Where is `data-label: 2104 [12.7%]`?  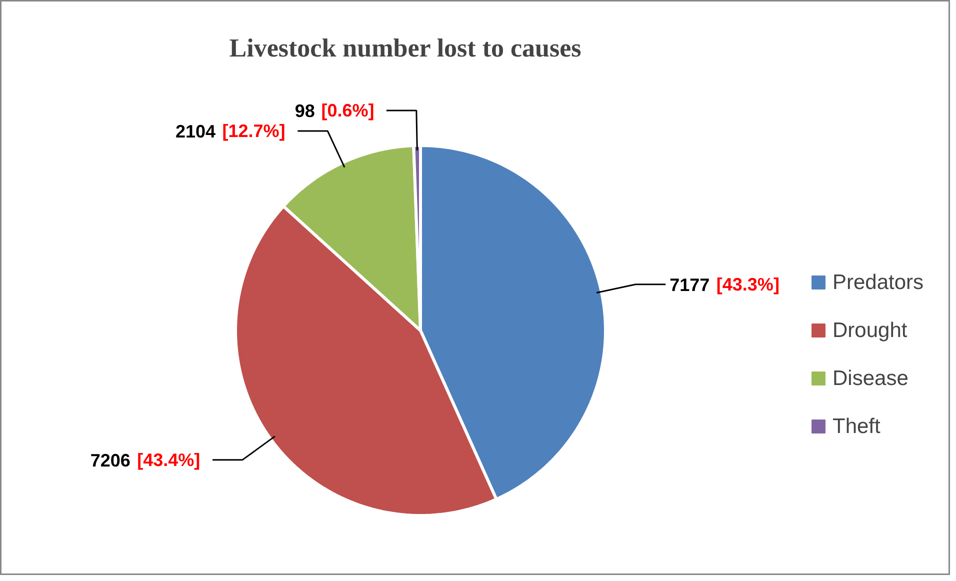 data-label: 2104 [12.7%] is located at coordinates (230, 131).